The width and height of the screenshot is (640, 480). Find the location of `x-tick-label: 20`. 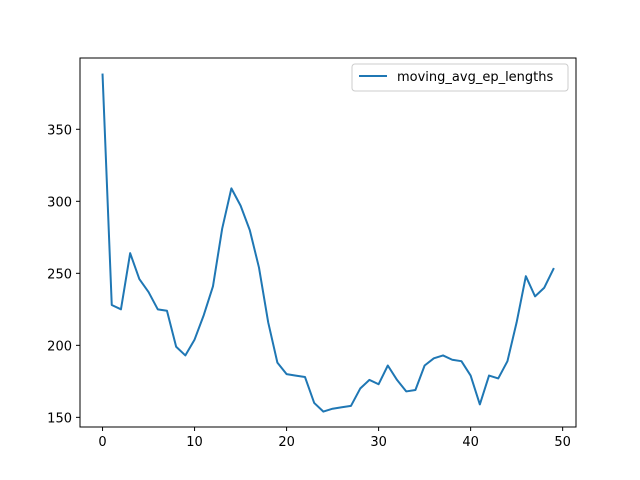

x-tick-label: 20 is located at coordinates (286, 442).